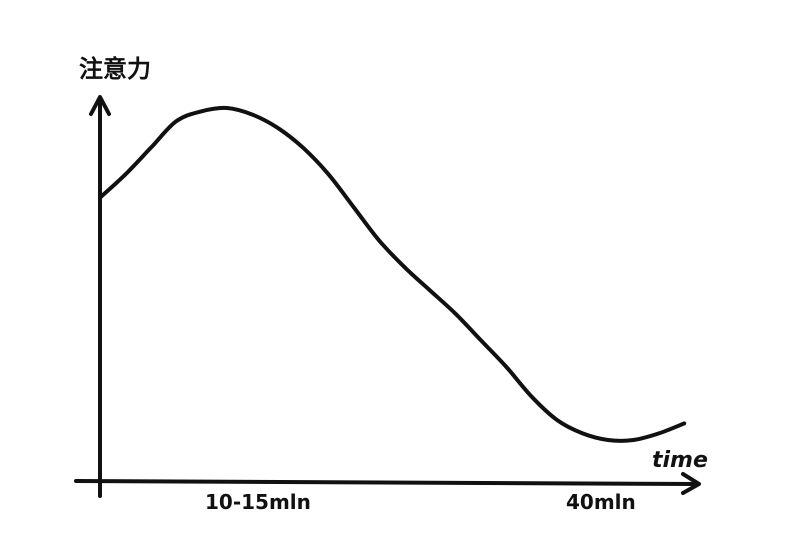  Describe the element at coordinates (680, 460) in the screenshot. I see `x-axis-label: time` at that location.